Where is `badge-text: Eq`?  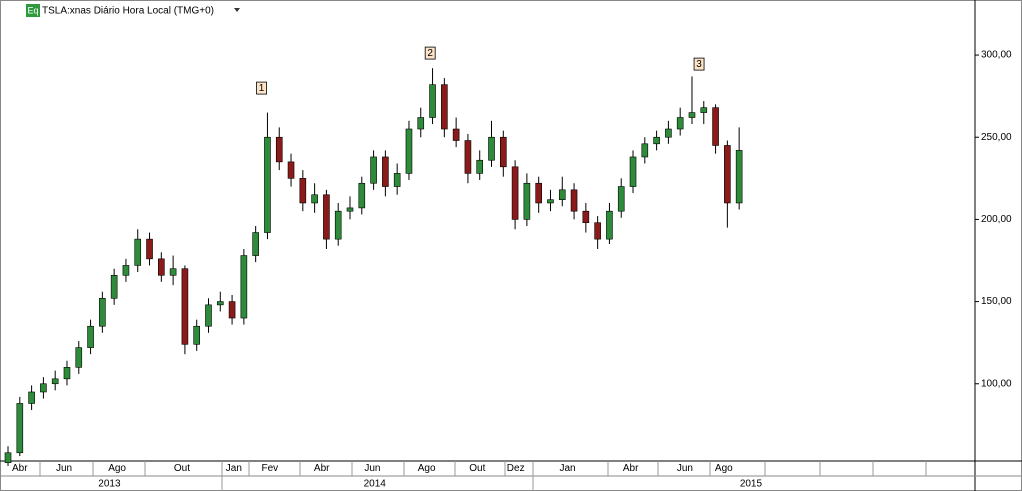 badge-text: Eq is located at coordinates (32, 10).